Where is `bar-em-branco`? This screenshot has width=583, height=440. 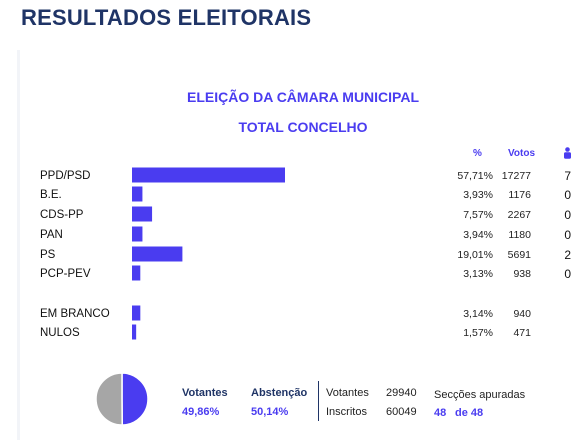
bar-em-branco is located at coordinates (136, 313).